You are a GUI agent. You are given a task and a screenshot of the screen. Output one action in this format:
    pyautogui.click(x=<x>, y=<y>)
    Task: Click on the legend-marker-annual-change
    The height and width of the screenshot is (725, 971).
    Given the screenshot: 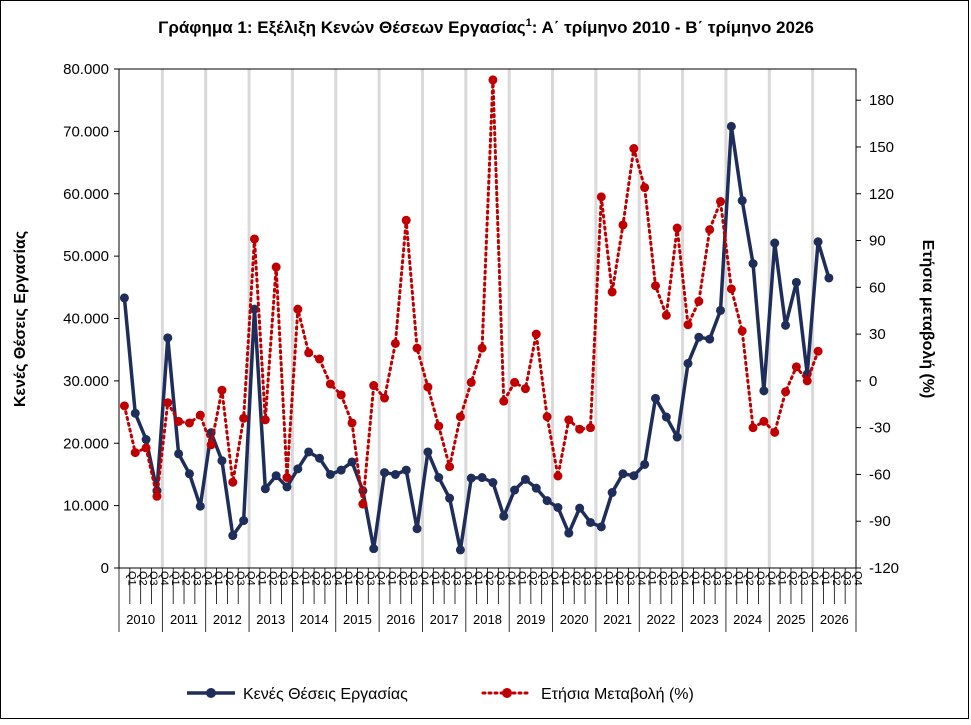 What is the action you would take?
    pyautogui.click(x=507, y=693)
    